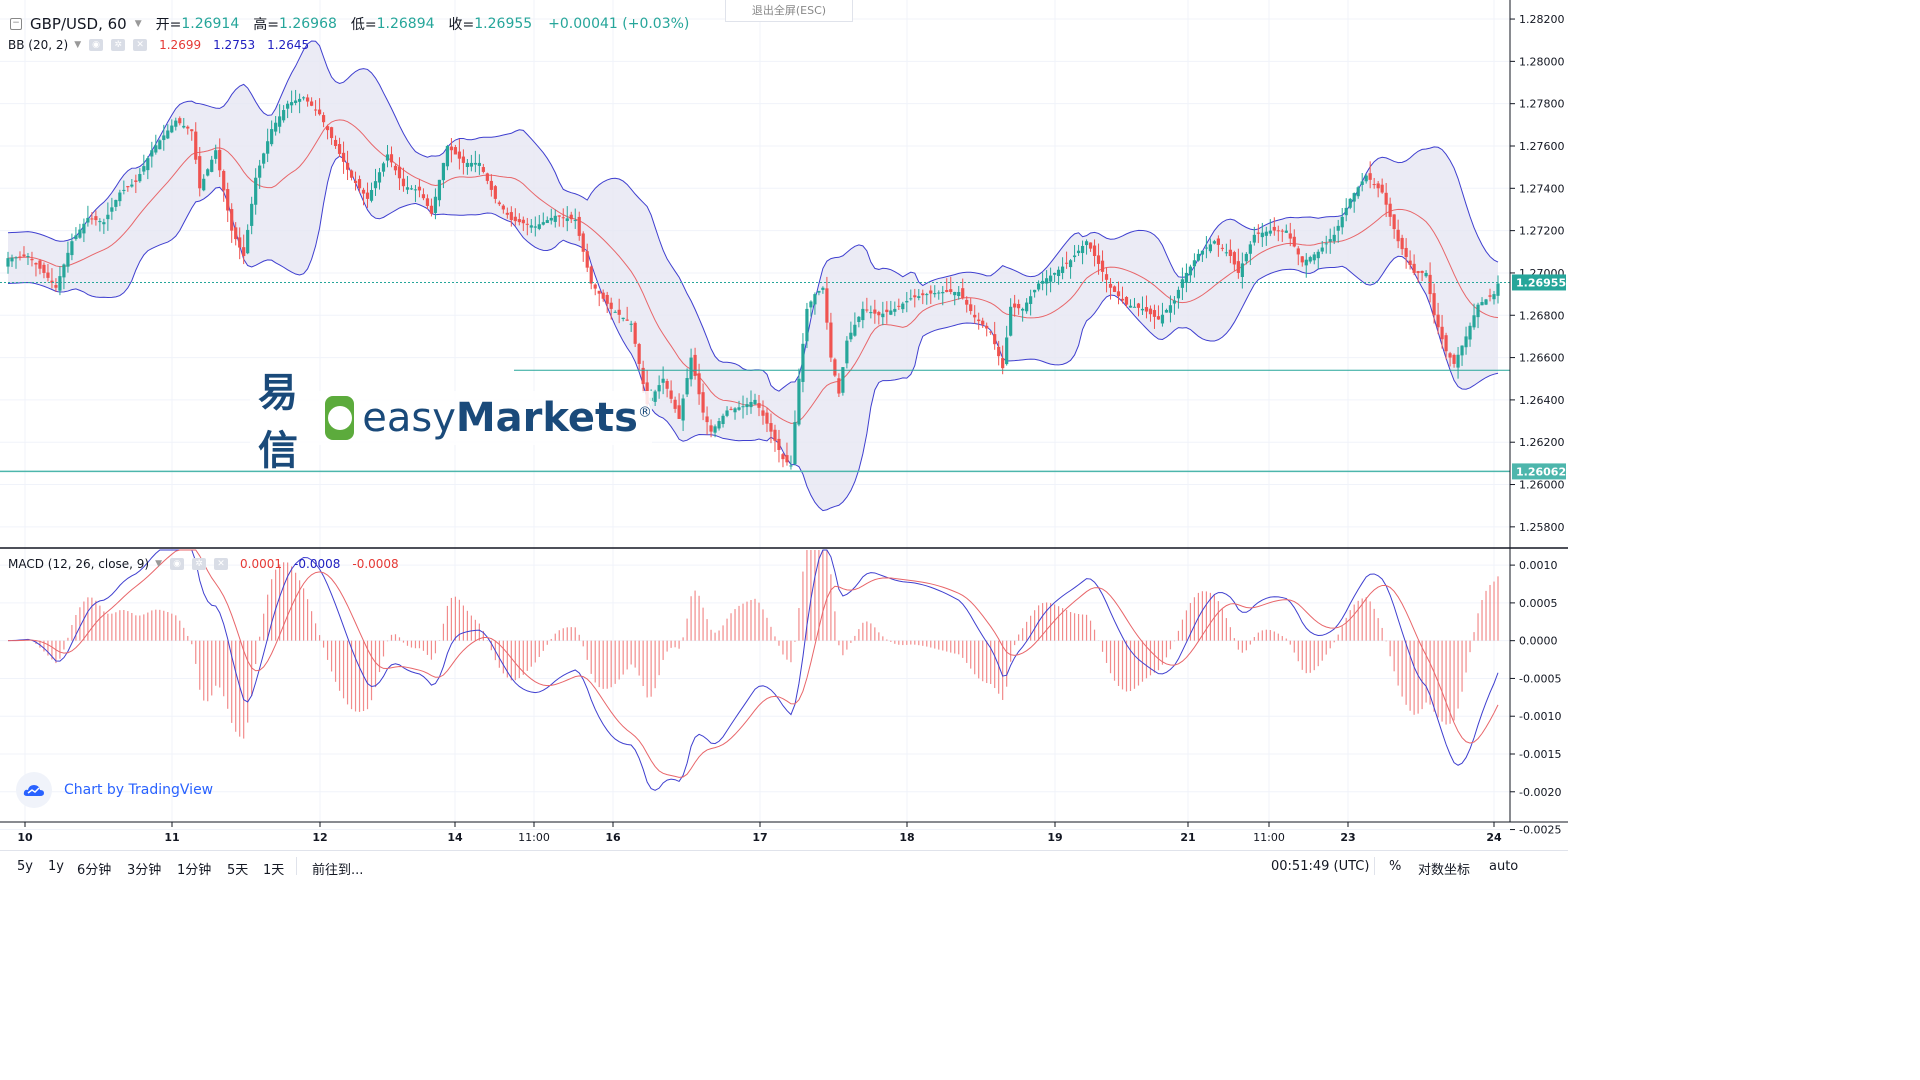  What do you see at coordinates (78, 24) in the screenshot?
I see `symbol-label: GBP/USD, 60` at bounding box center [78, 24].